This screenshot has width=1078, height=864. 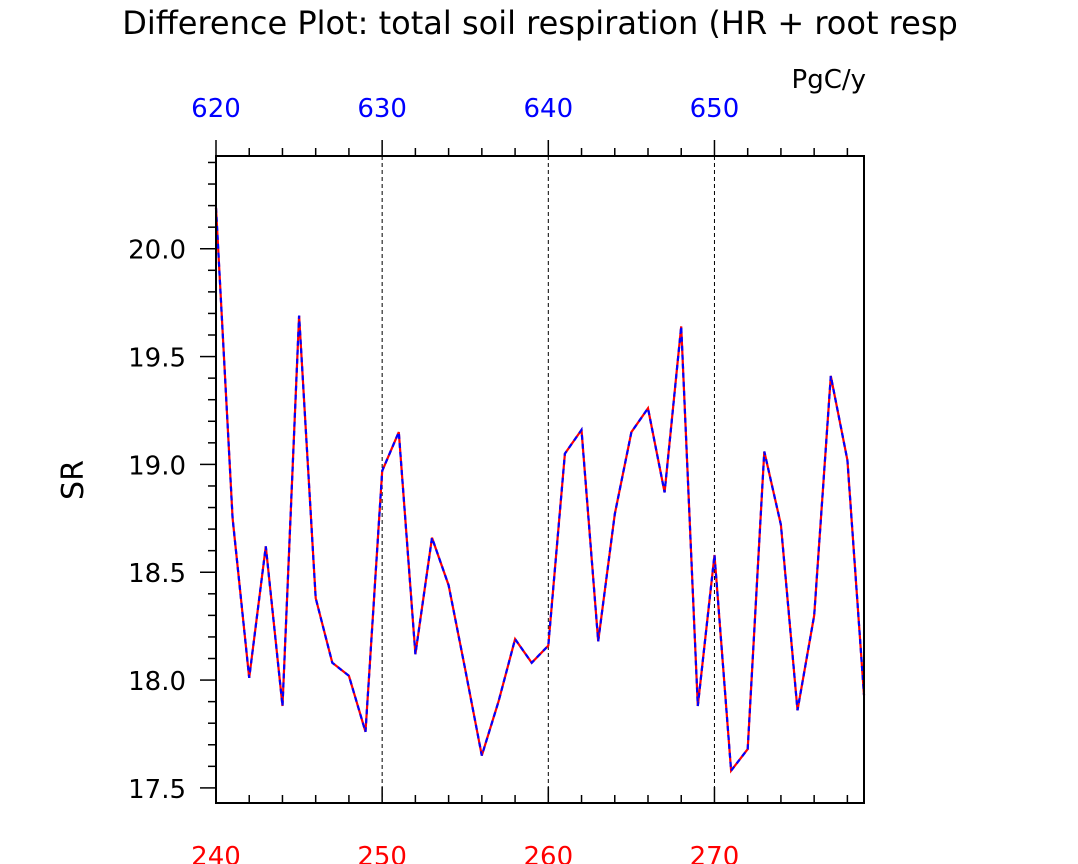 What do you see at coordinates (548, 853) in the screenshot?
I see `x-tick-label-bottom: 260` at bounding box center [548, 853].